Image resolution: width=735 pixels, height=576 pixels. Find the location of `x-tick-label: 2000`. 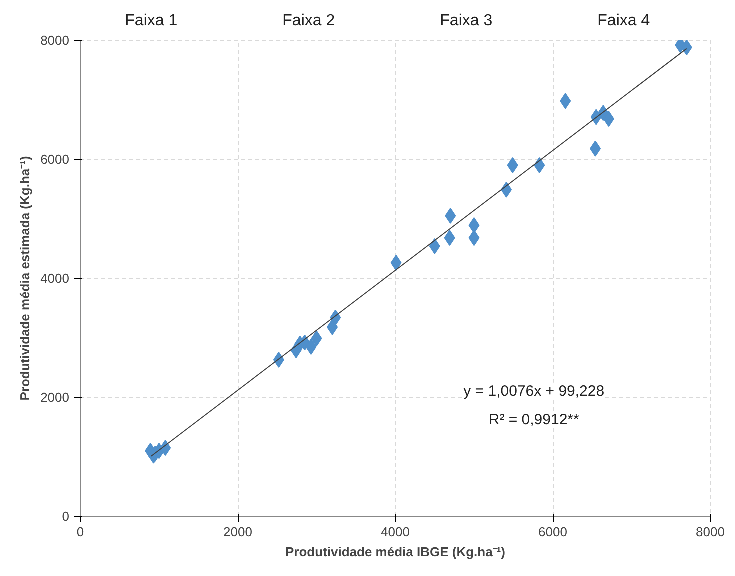

x-tick-label: 2000 is located at coordinates (238, 532).